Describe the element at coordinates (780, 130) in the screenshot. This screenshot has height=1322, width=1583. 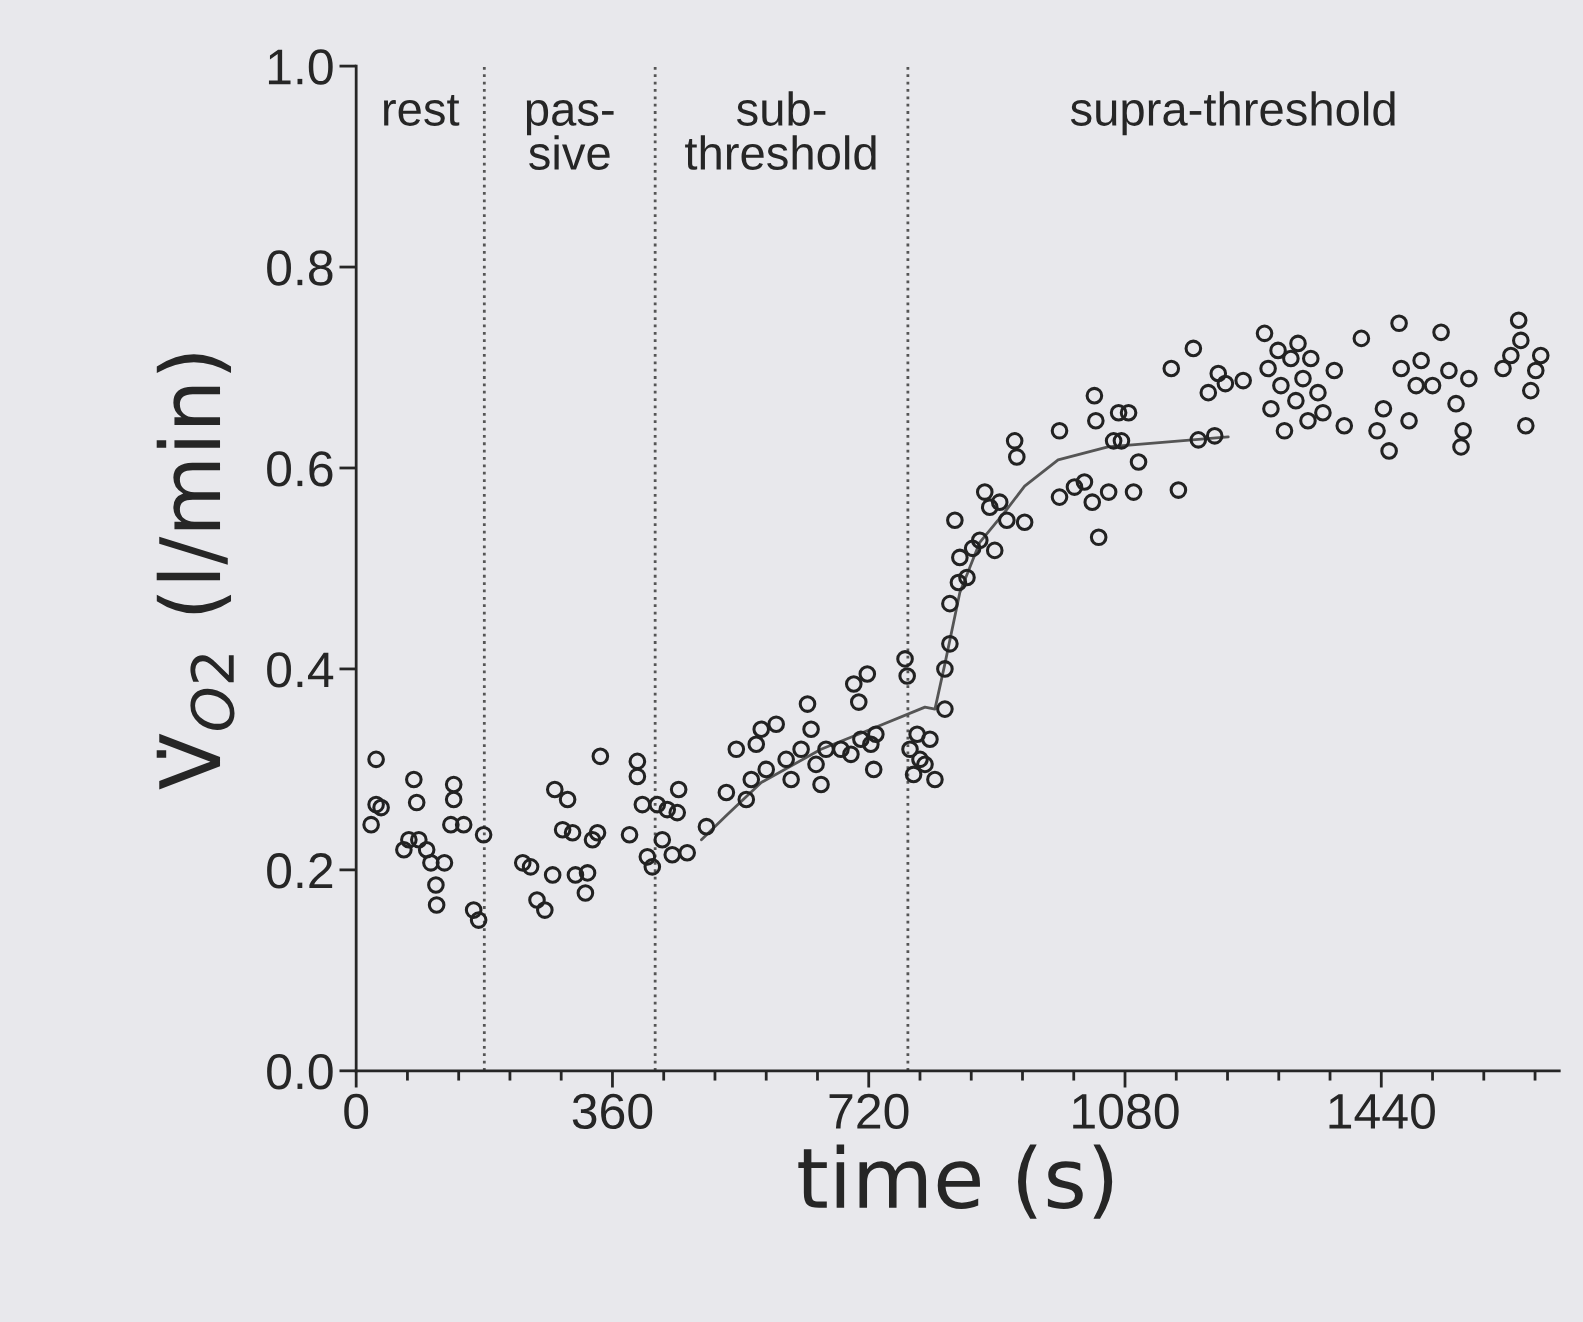
I see `annotation: sub- threshold` at that location.